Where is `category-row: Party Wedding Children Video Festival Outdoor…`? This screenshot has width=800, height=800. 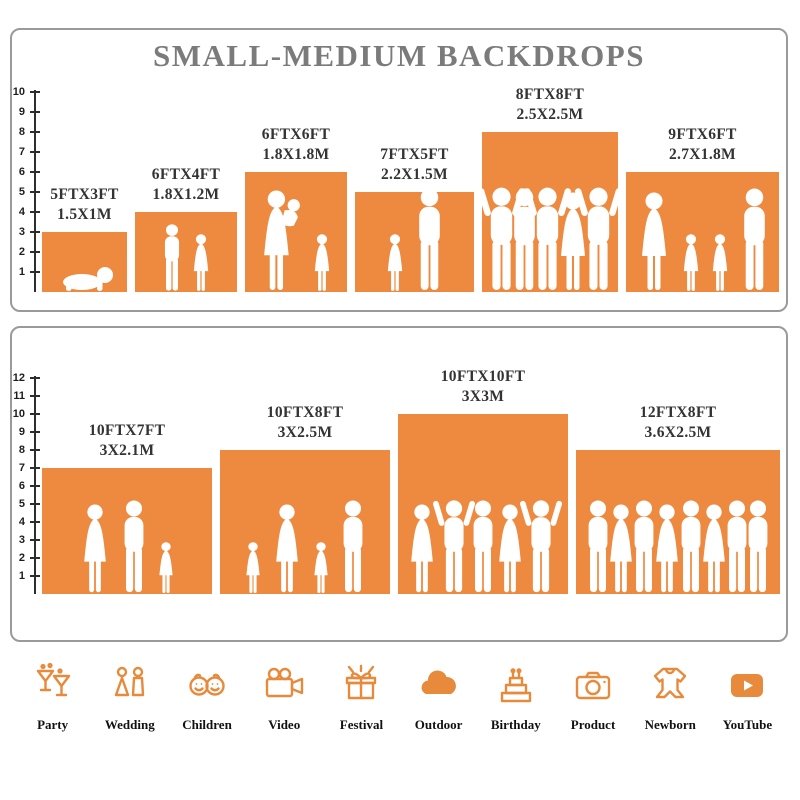 category-row: Party Wedding Children Video Festival Outdoor… is located at coordinates (400, 697).